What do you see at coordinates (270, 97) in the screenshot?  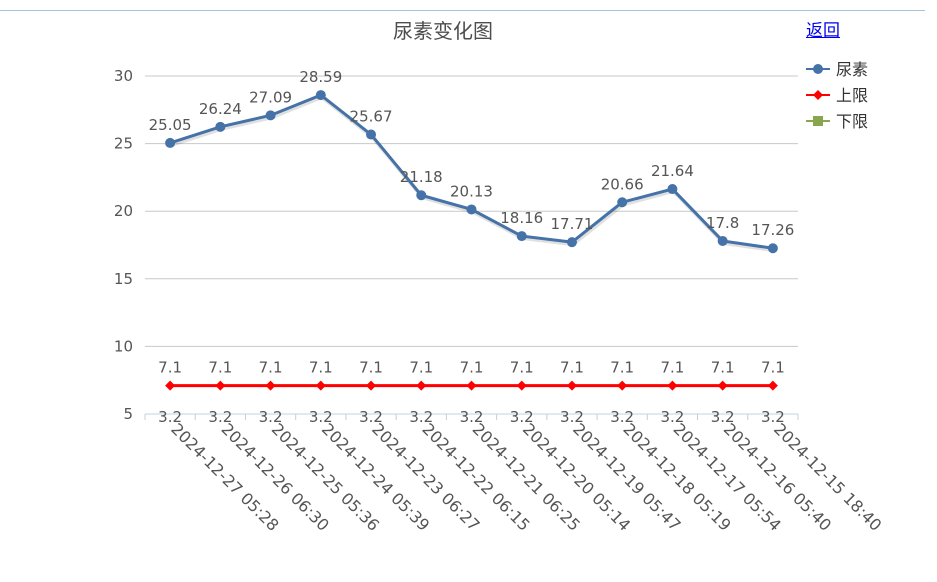 I see `data-label: 27.09` at bounding box center [270, 97].